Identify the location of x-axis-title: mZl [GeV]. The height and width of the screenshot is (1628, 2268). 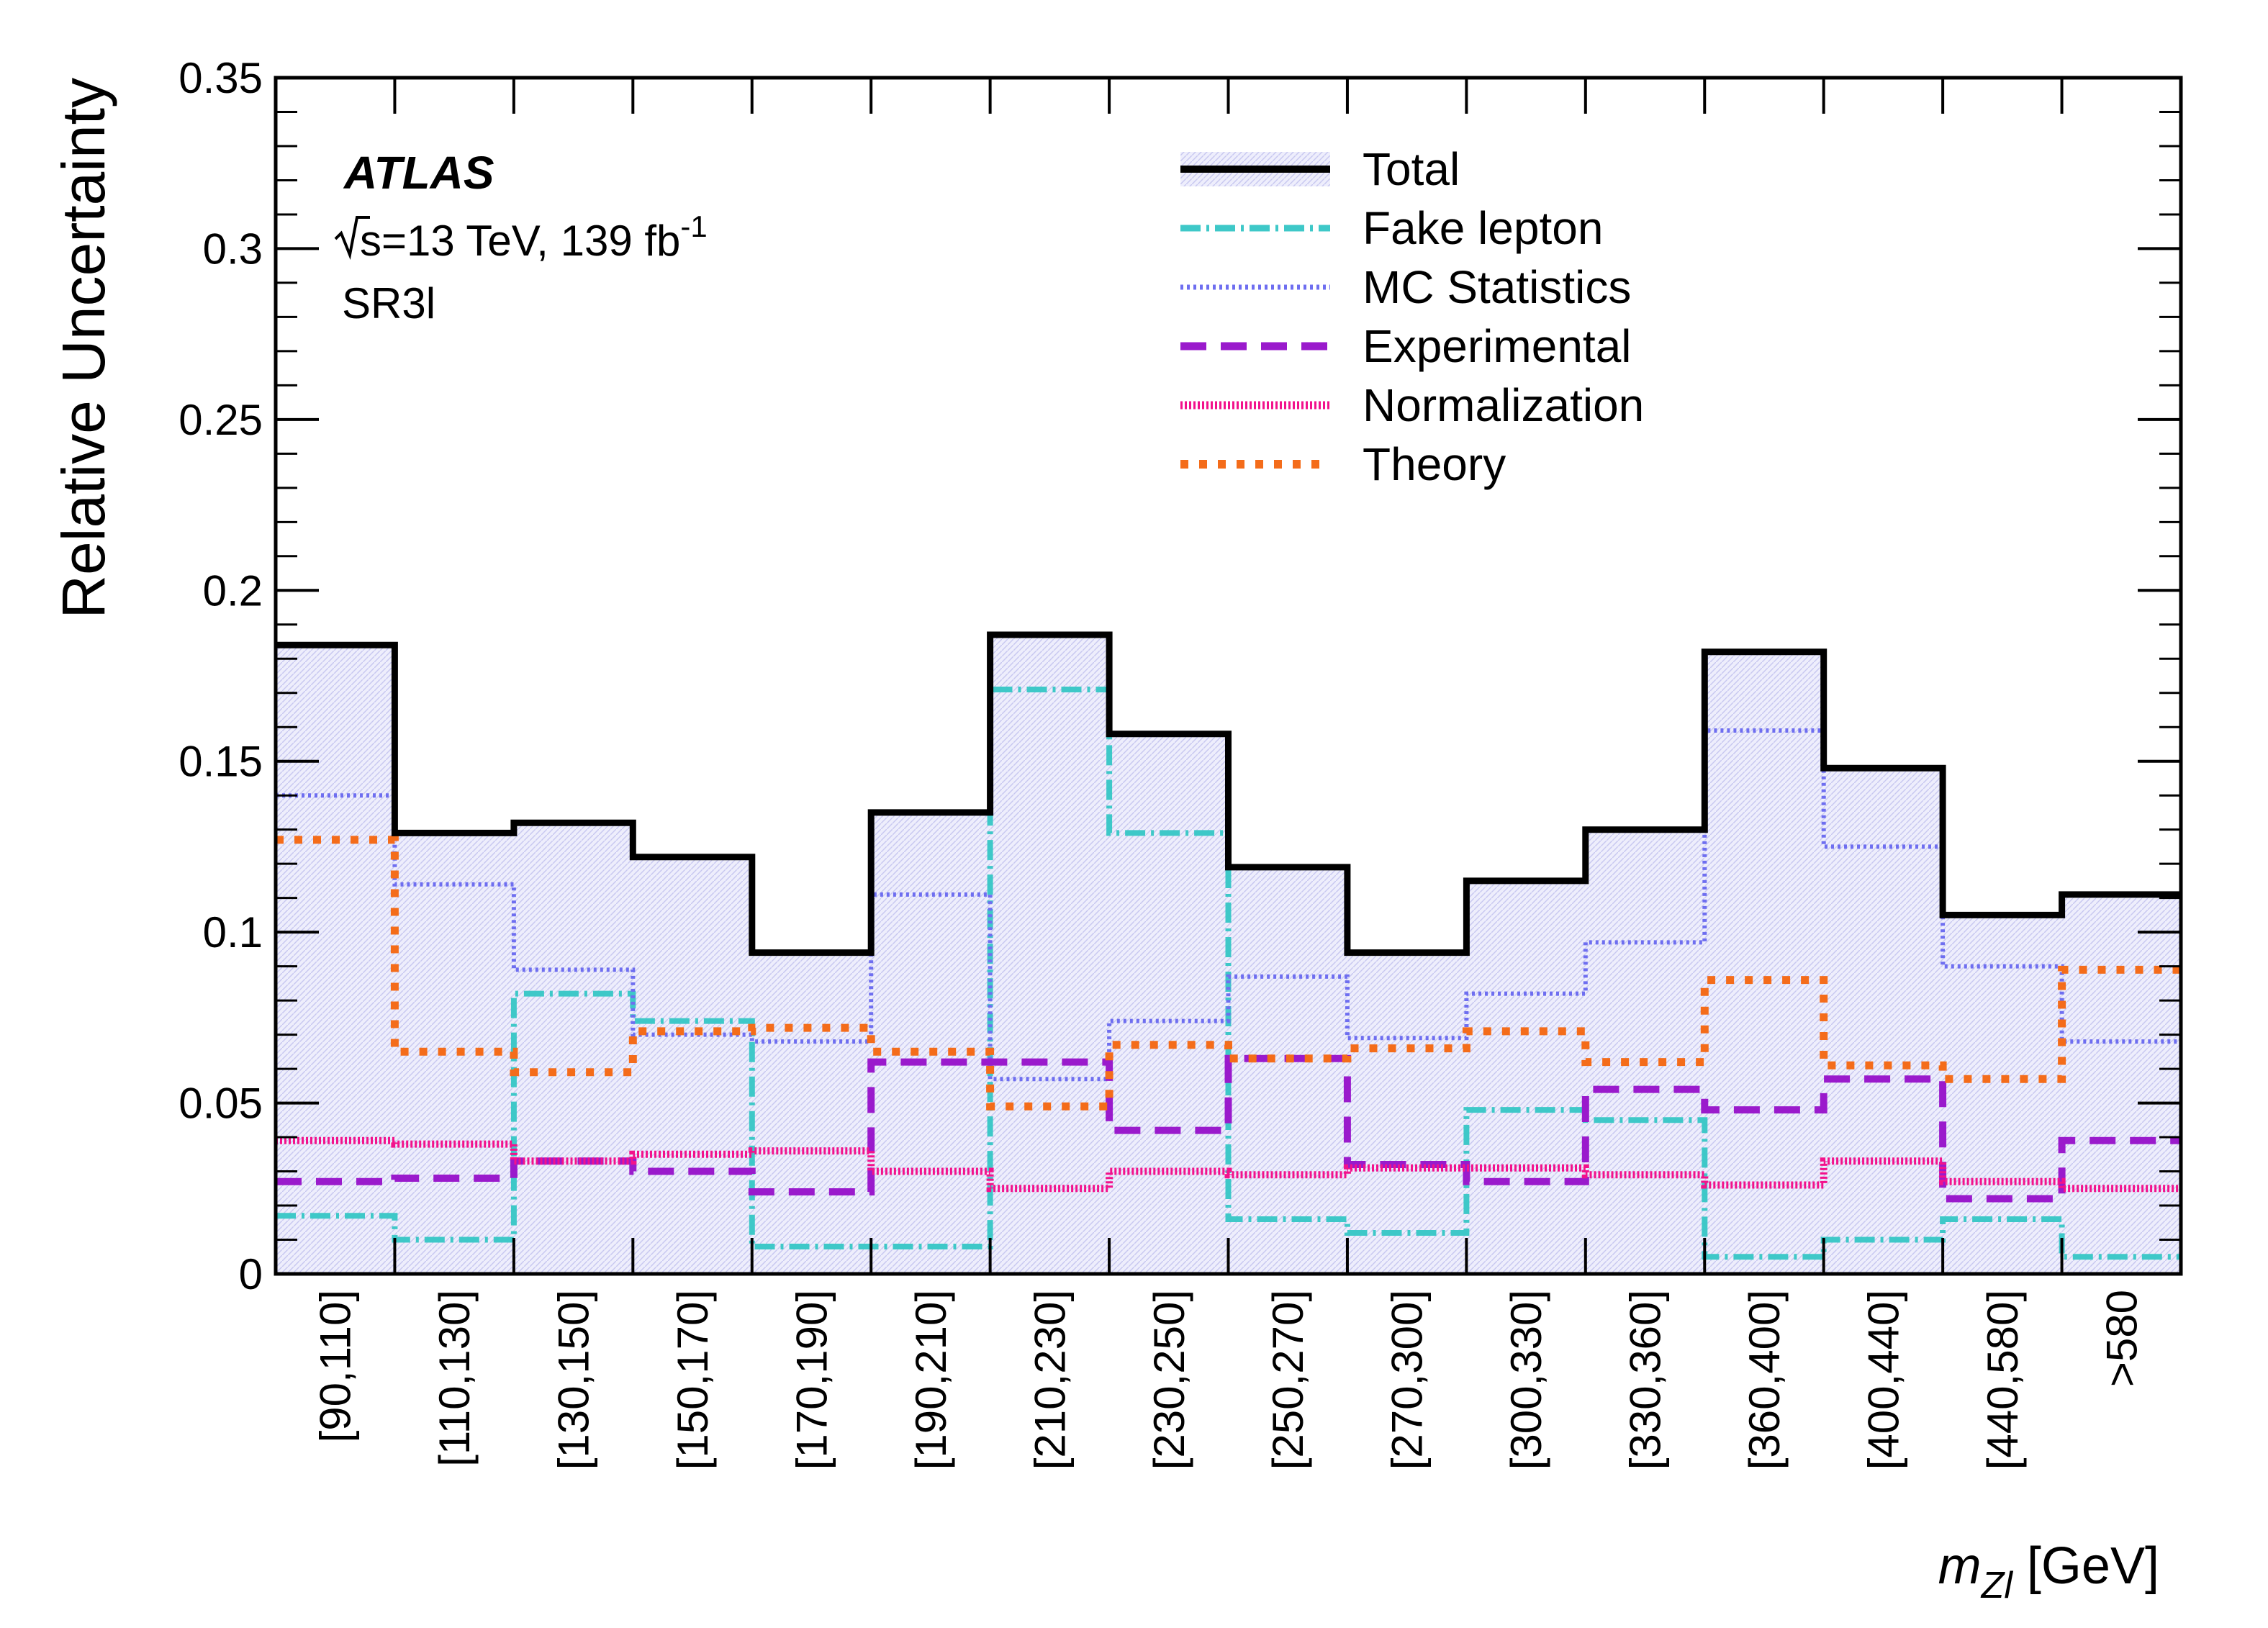
(2048, 1571).